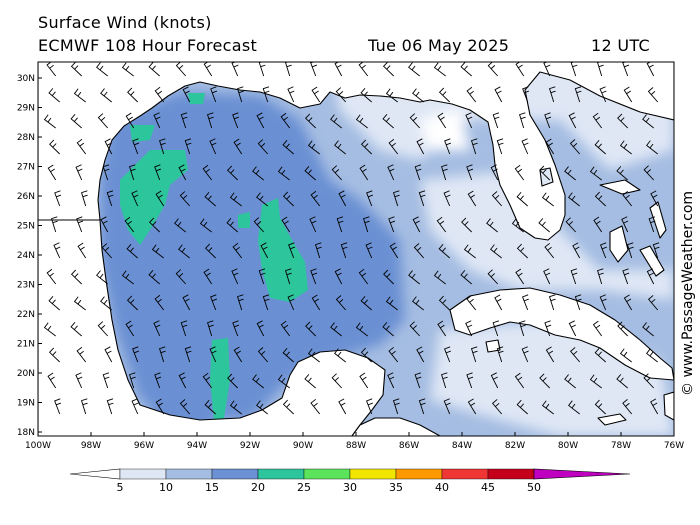 This screenshot has width=700, height=525. Describe the element at coordinates (26, 433) in the screenshot. I see `lat-tick-label: 18N` at that location.